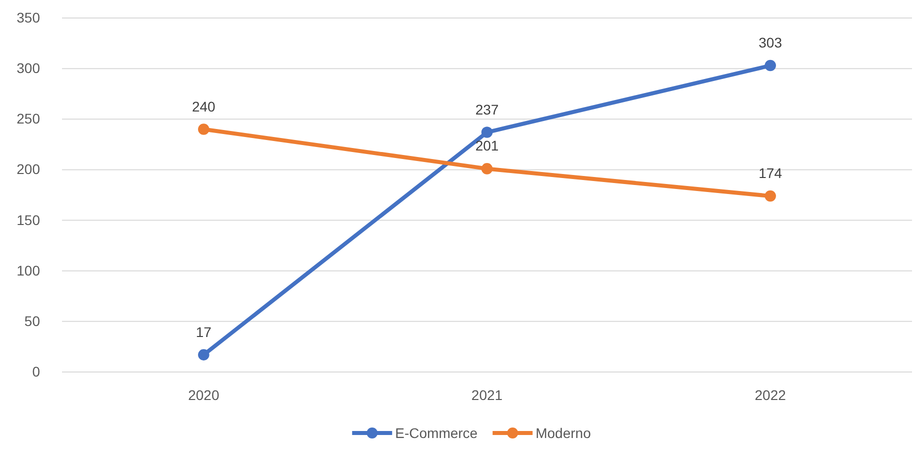  I want to click on legend-label: Moderno, so click(564, 433).